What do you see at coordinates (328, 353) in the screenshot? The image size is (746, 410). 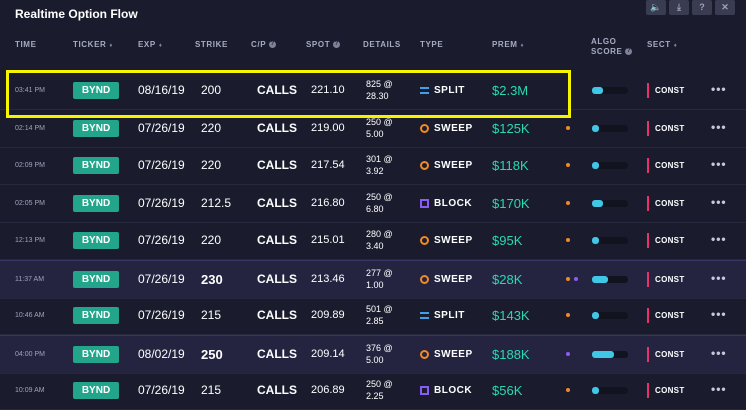 I see `row-spot: 209.14` at bounding box center [328, 353].